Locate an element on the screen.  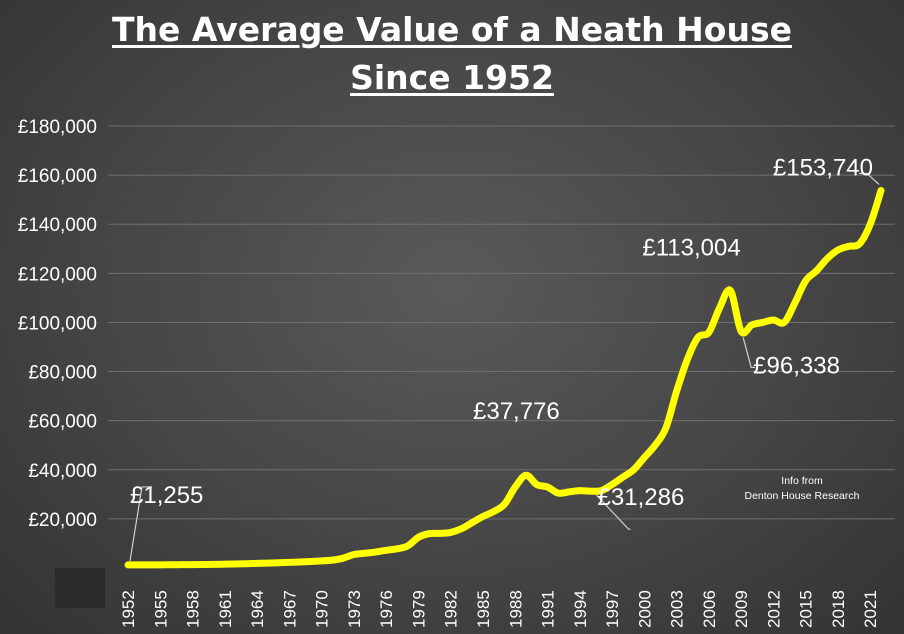
x-tick-label: 2006 is located at coordinates (709, 609).